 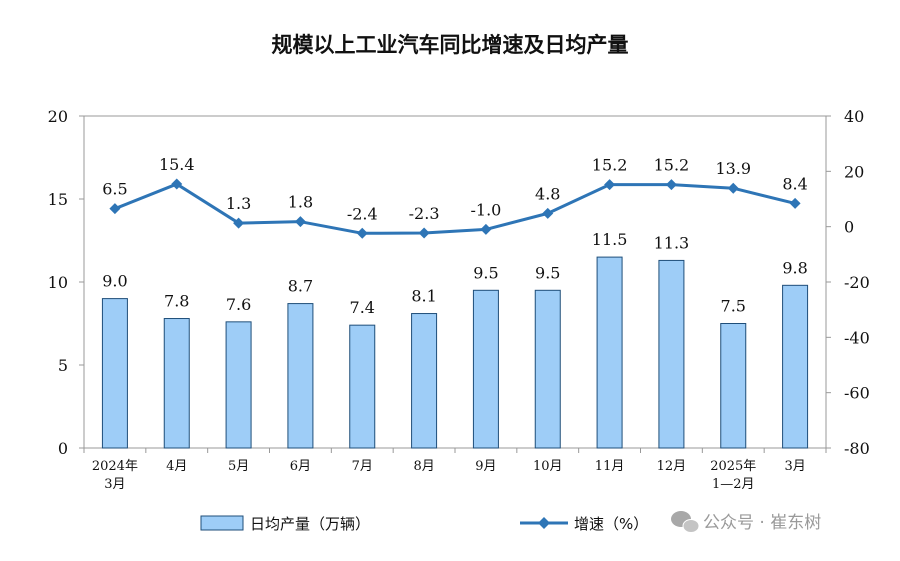 I want to click on line-value-label: 1.8, so click(x=300, y=202).